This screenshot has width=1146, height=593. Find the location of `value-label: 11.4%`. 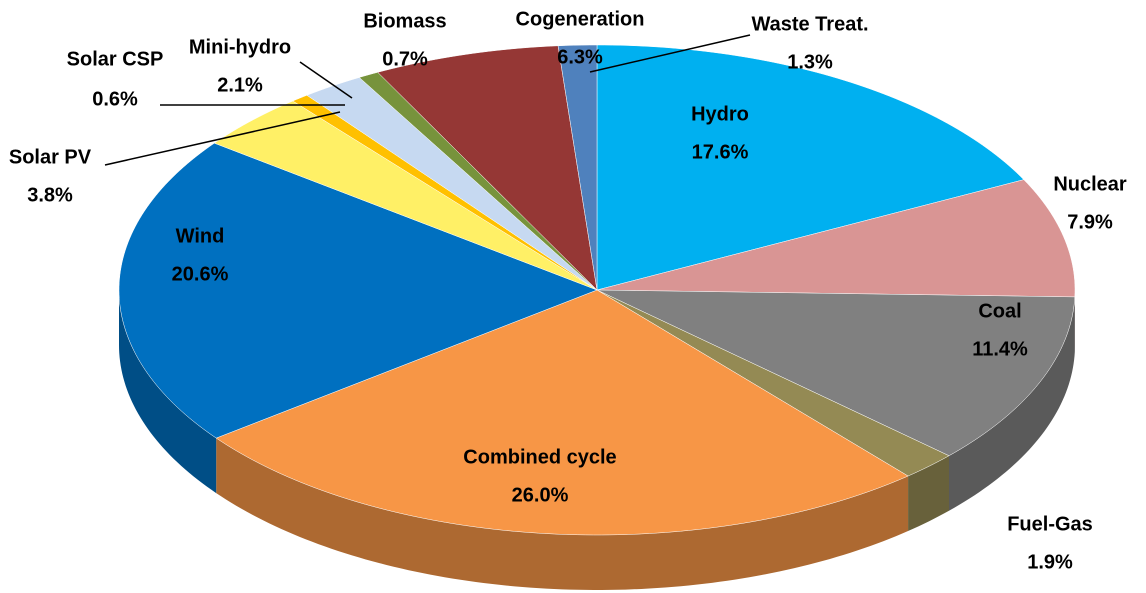

value-label: 11.4% is located at coordinates (1000, 349).